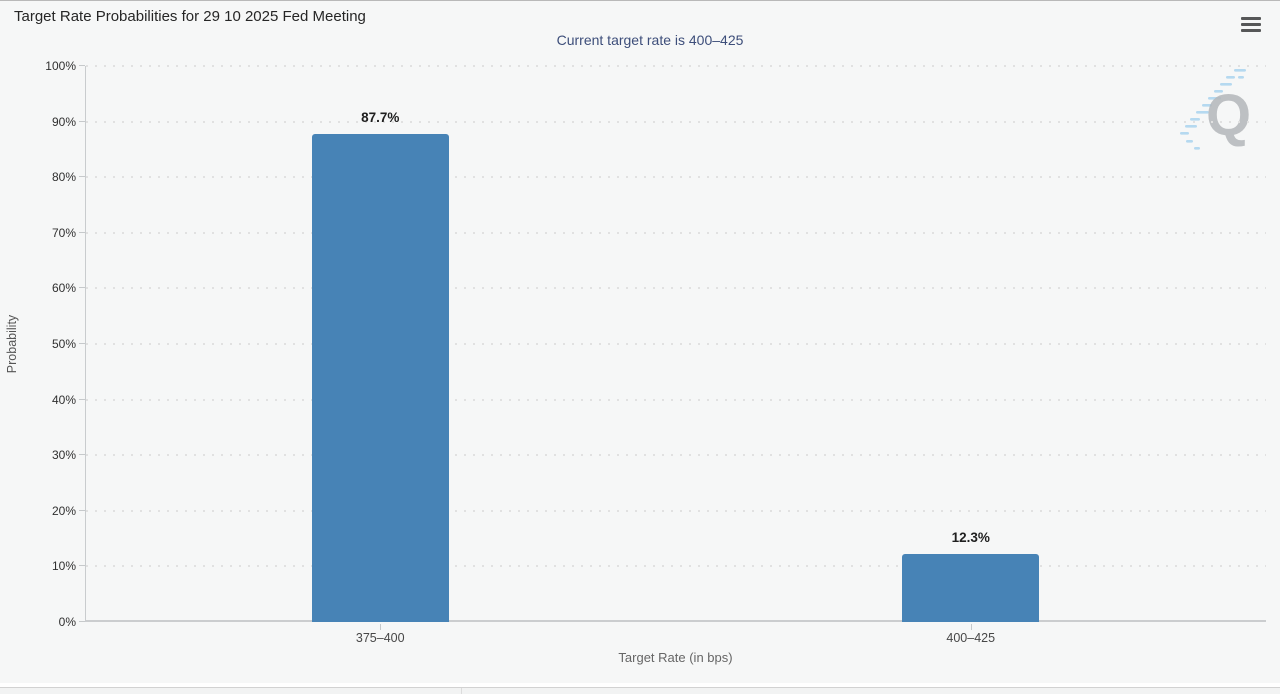 The width and height of the screenshot is (1280, 694). What do you see at coordinates (63, 232) in the screenshot?
I see `y-axis-label: 70%` at bounding box center [63, 232].